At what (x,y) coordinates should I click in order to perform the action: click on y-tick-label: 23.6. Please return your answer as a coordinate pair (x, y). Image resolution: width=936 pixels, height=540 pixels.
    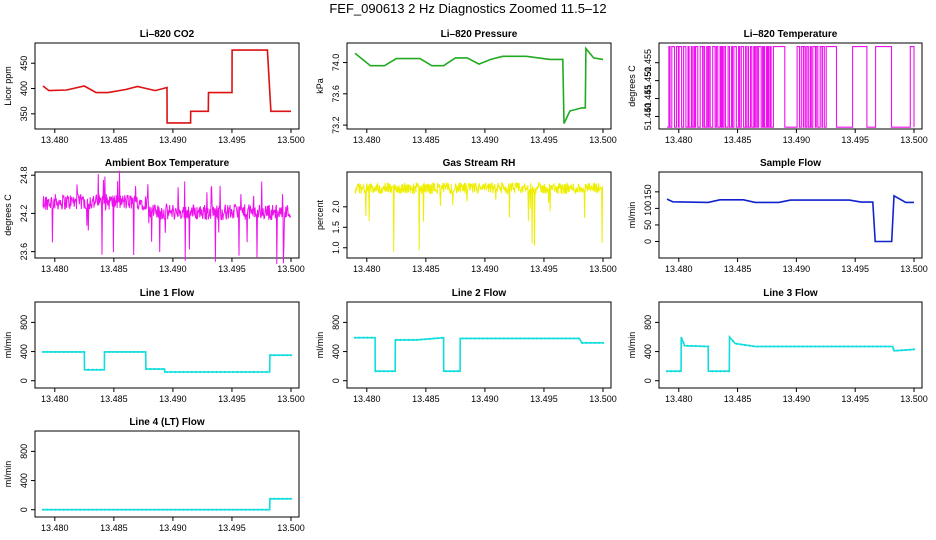
    Looking at the image, I should click on (24, 252).